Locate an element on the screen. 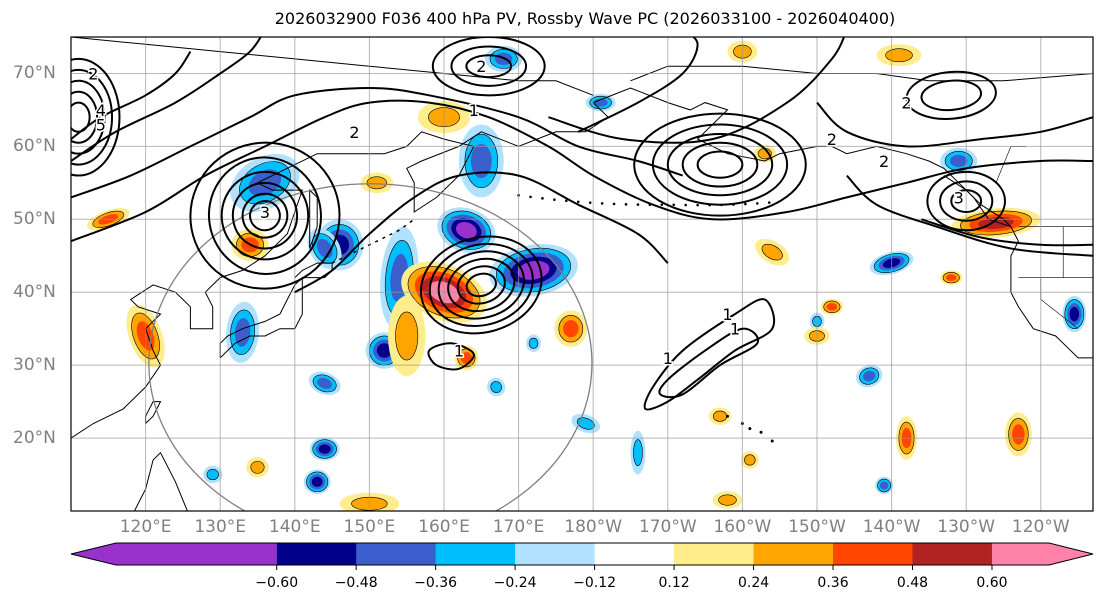 This screenshot has height=604, width=1105. pv-contour-label: 3 is located at coordinates (959, 197).